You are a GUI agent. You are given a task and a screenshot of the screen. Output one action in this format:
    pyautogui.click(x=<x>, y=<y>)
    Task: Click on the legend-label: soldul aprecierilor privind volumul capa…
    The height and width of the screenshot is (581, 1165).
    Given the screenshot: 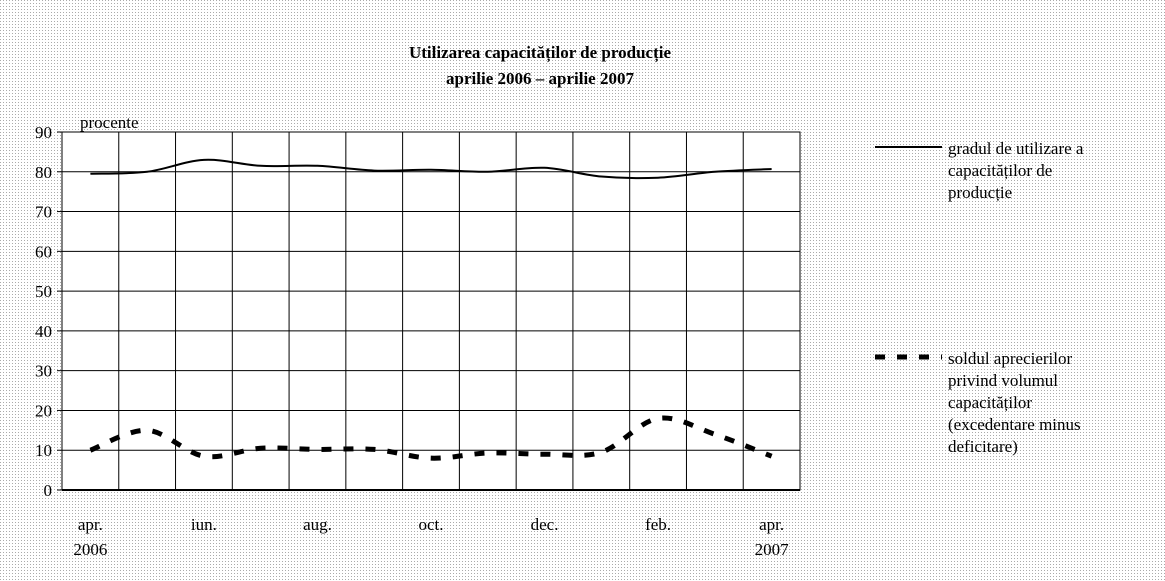 What is the action you would take?
    pyautogui.click(x=1014, y=402)
    